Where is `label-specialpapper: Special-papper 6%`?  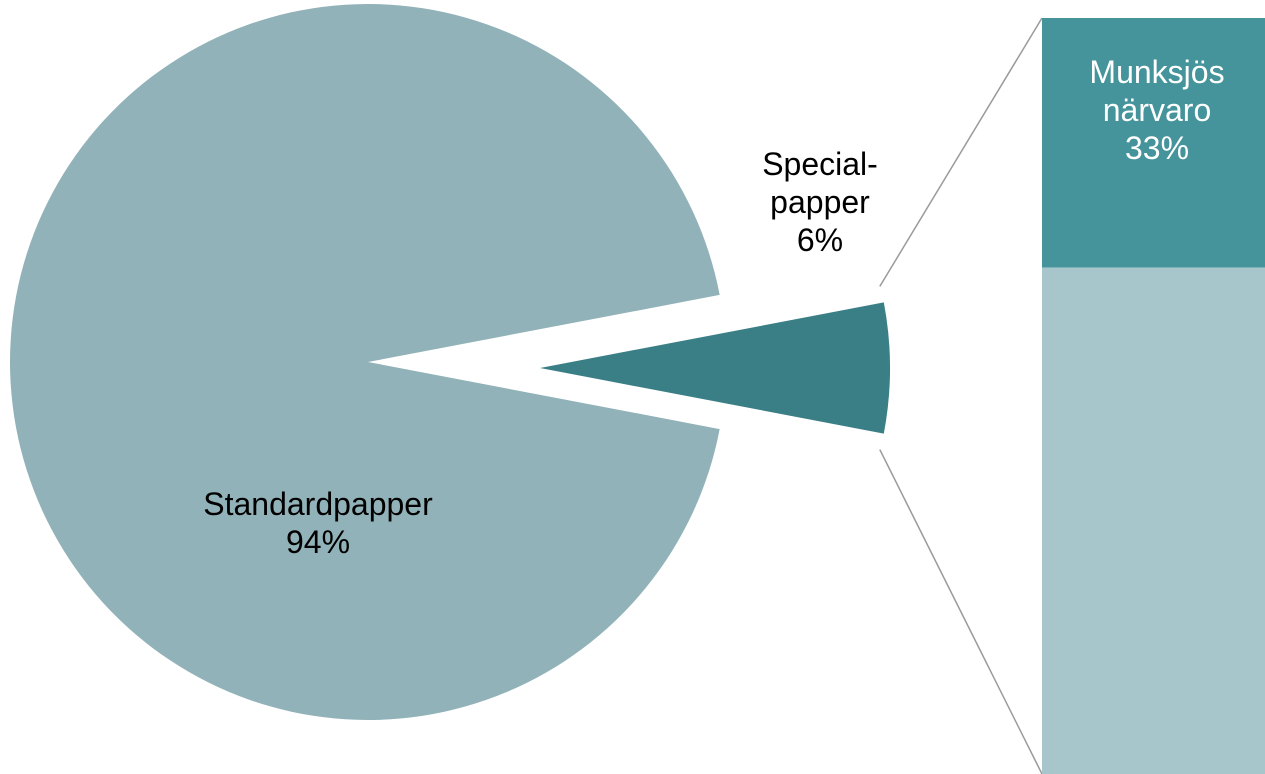
label-specialpapper: Special-papper 6% is located at coordinates (820, 202).